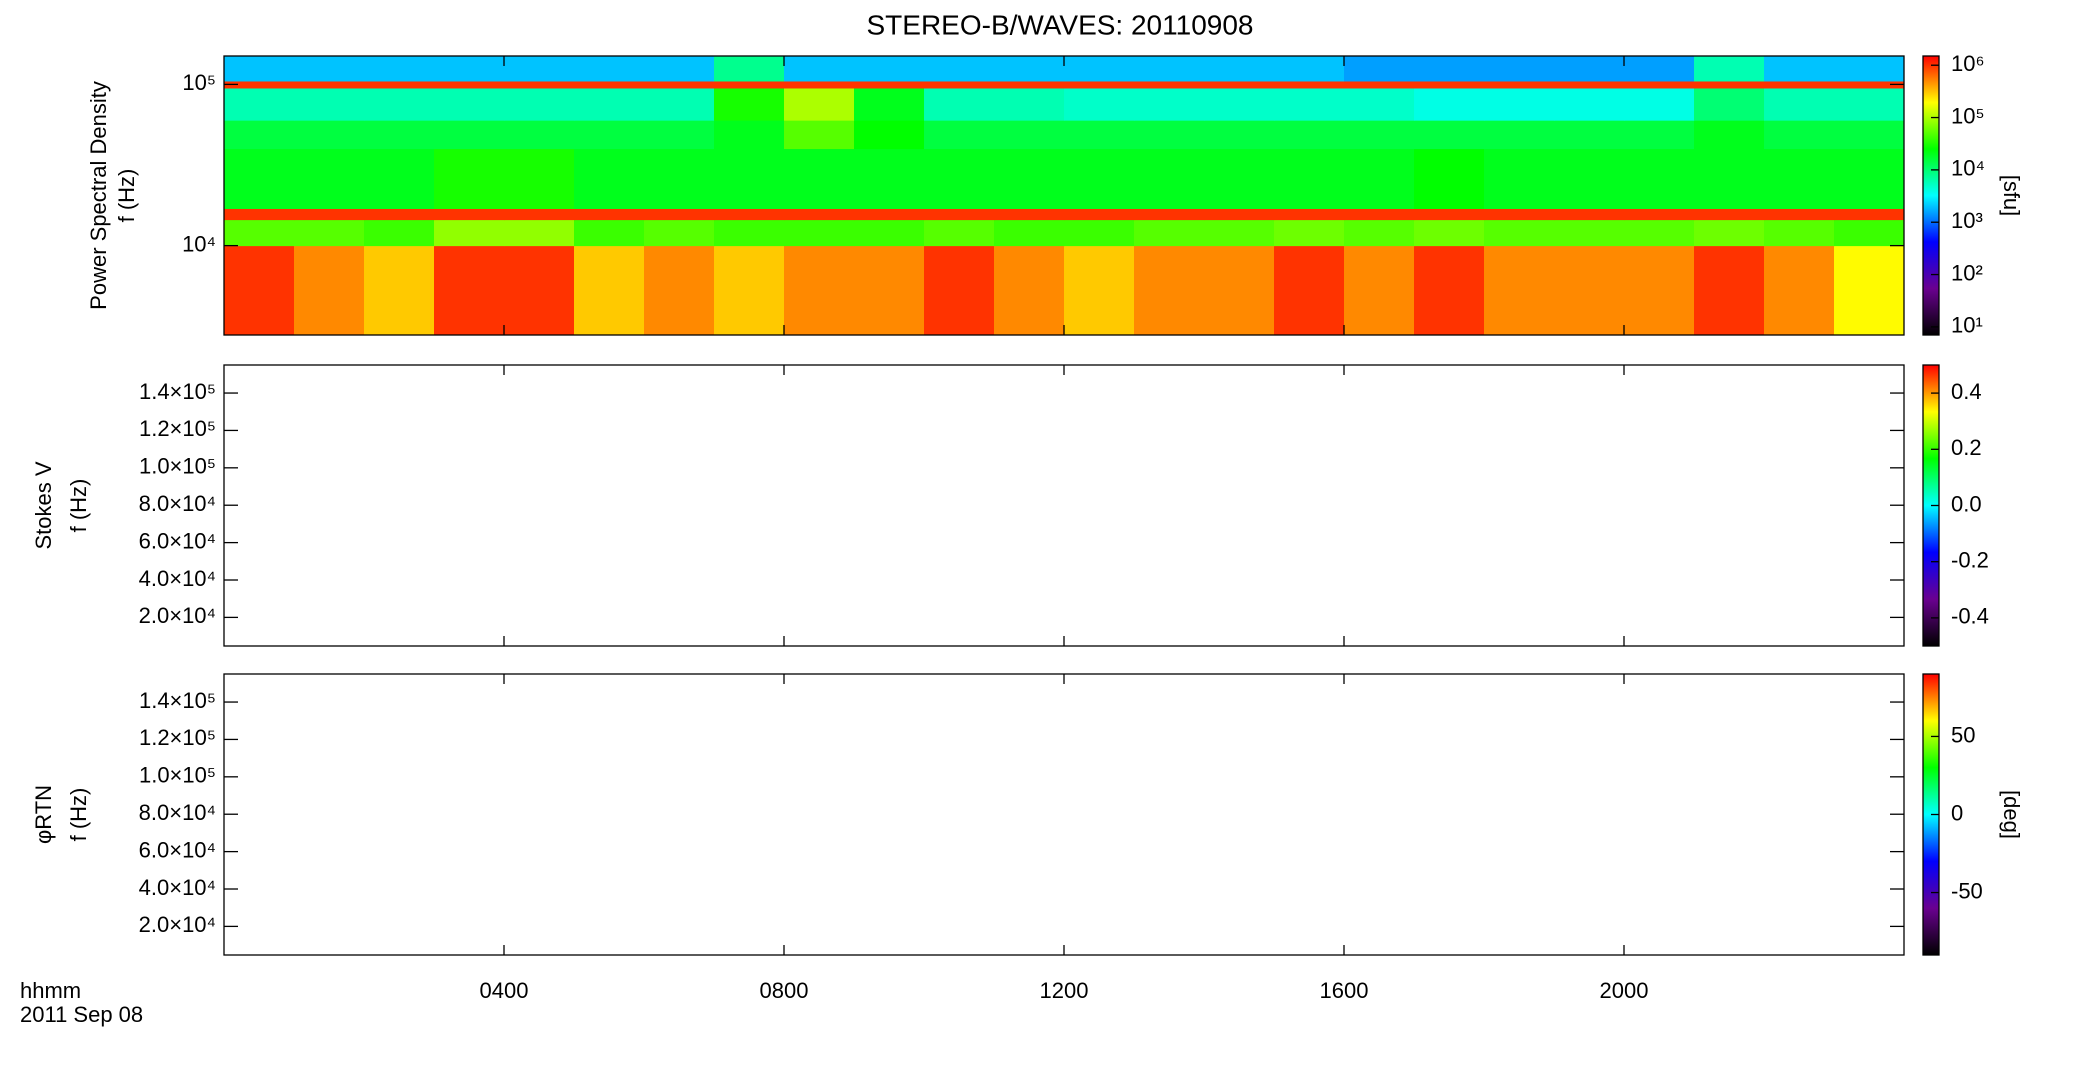 This screenshot has height=1080, width=2096. I want to click on y-axis-label: Power Spectral Density, so click(98, 195).